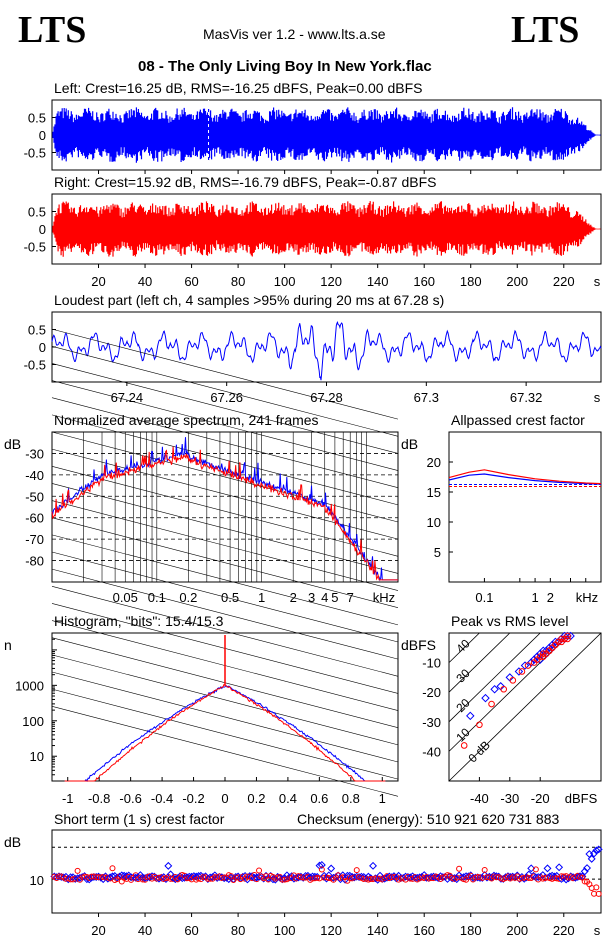 The image size is (606, 946). I want to click on avg-spectrum-xtick-label: 4, so click(324, 597).